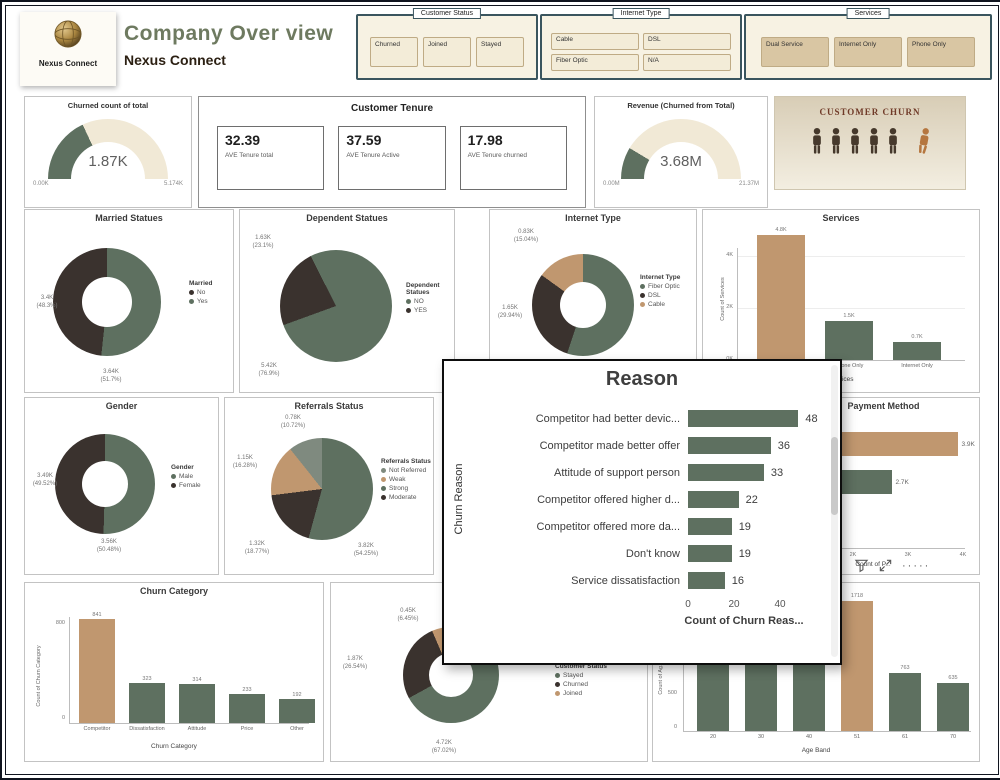 The height and width of the screenshot is (780, 1000). I want to click on legend-item: NO, so click(430, 301).